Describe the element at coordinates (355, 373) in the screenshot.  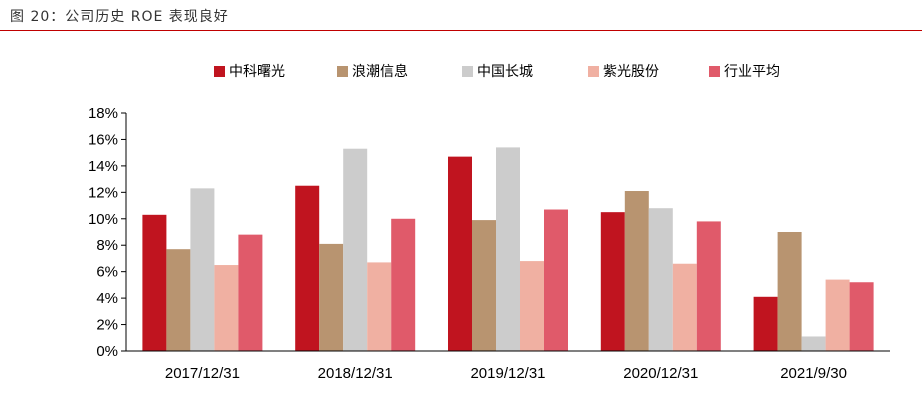
I see `x-tick-label: 2018/12/31` at that location.